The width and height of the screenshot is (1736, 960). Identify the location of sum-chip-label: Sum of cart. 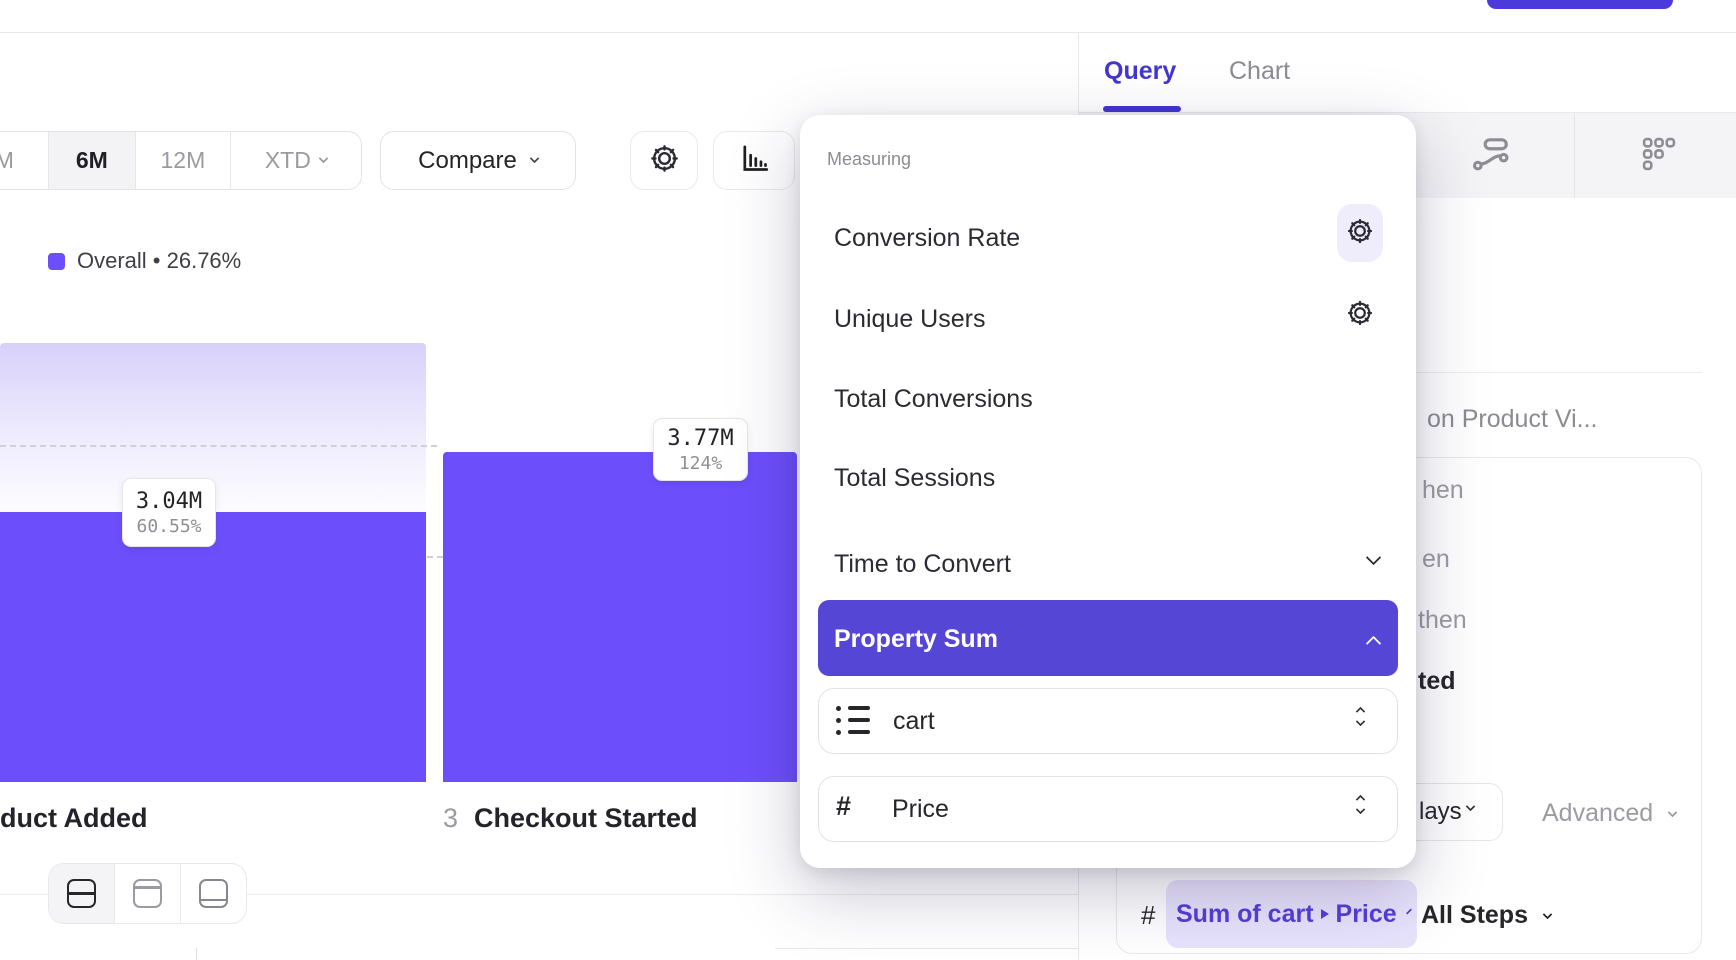
(1245, 913).